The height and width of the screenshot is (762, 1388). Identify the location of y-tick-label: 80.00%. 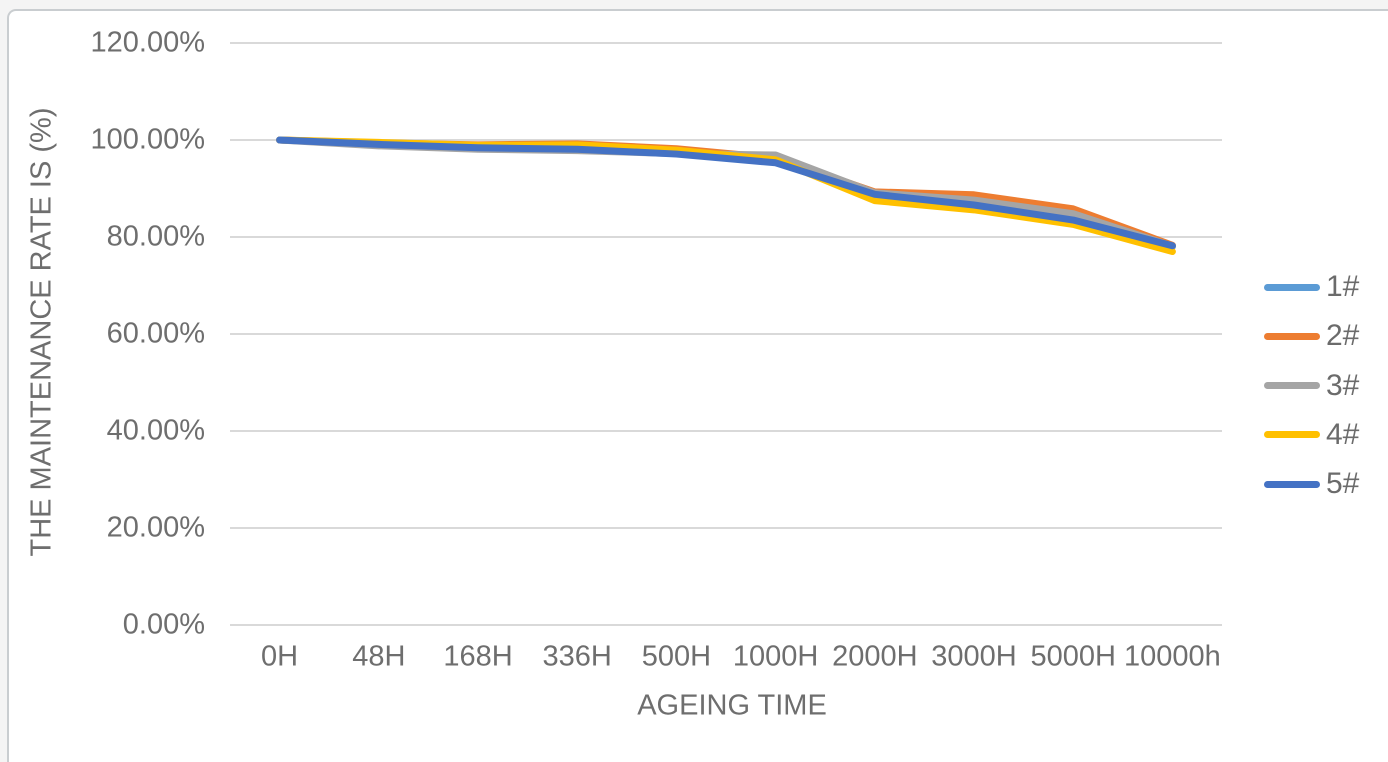
(155, 236).